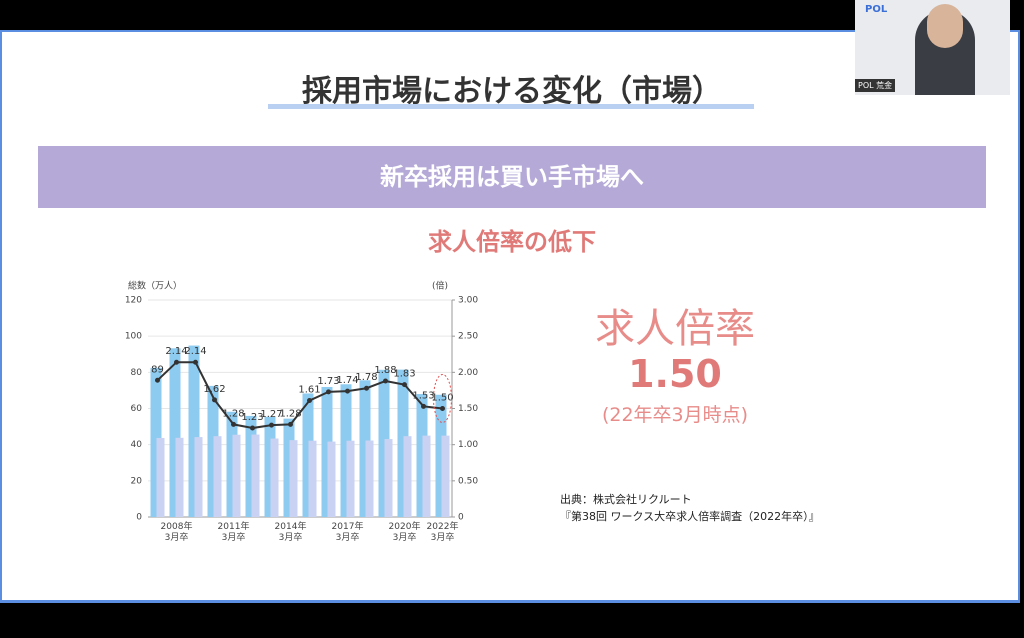  What do you see at coordinates (133, 337) in the screenshot?
I see `y-tick-label: 100` at bounding box center [133, 337].